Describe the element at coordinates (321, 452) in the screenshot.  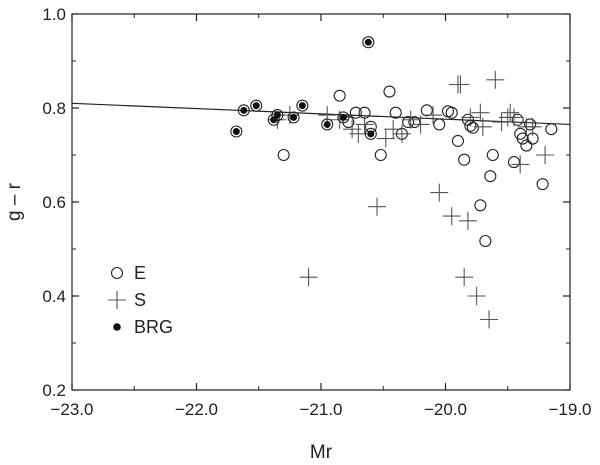
I see `x-axis-title: Mr` at that location.